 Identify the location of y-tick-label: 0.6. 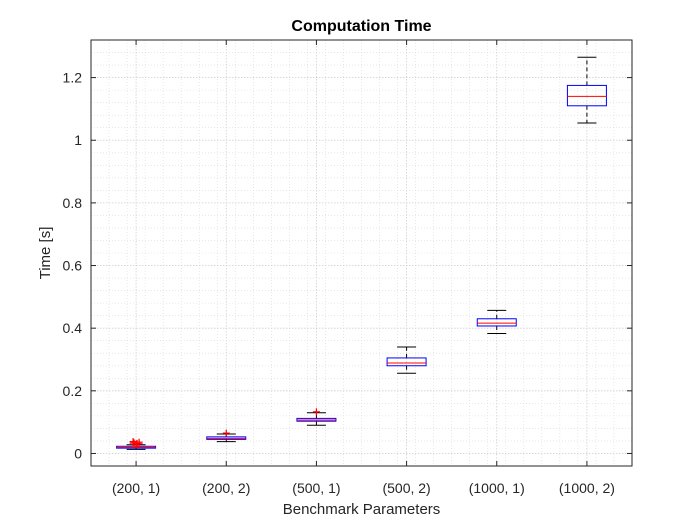
(73, 266).